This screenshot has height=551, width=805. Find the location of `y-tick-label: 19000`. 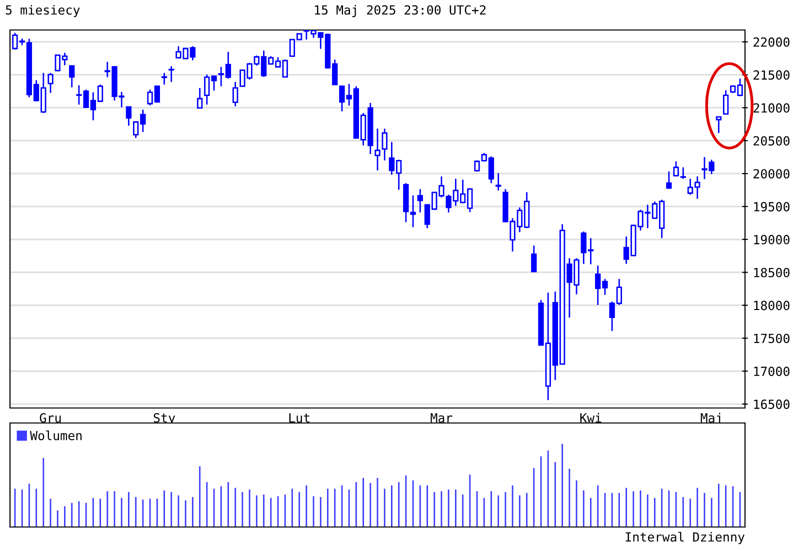

y-tick-label: 19000 is located at coordinates (772, 239).